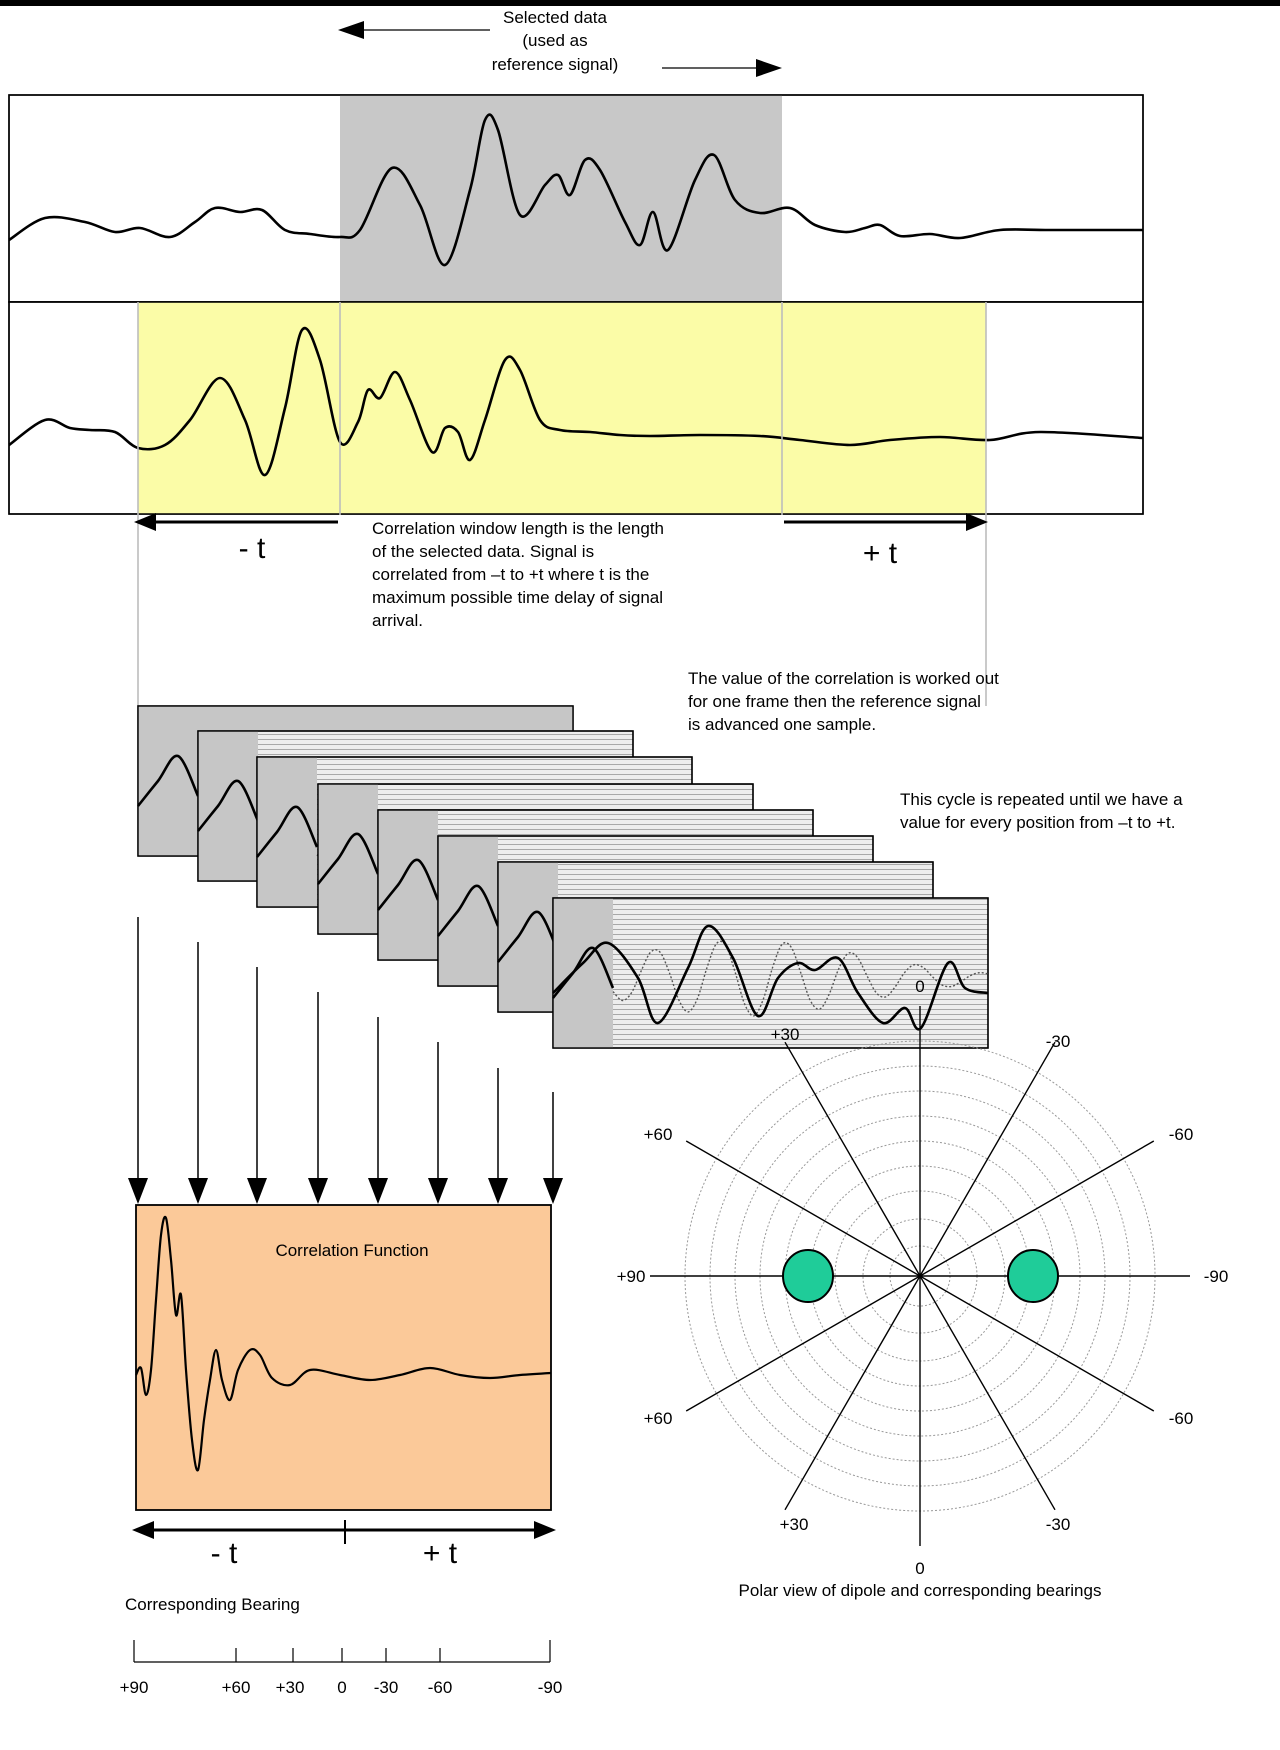 The image size is (1280, 1750). What do you see at coordinates (1041, 799) in the screenshot?
I see `cycle-note-line-1: This cycle is repeated until we have a` at bounding box center [1041, 799].